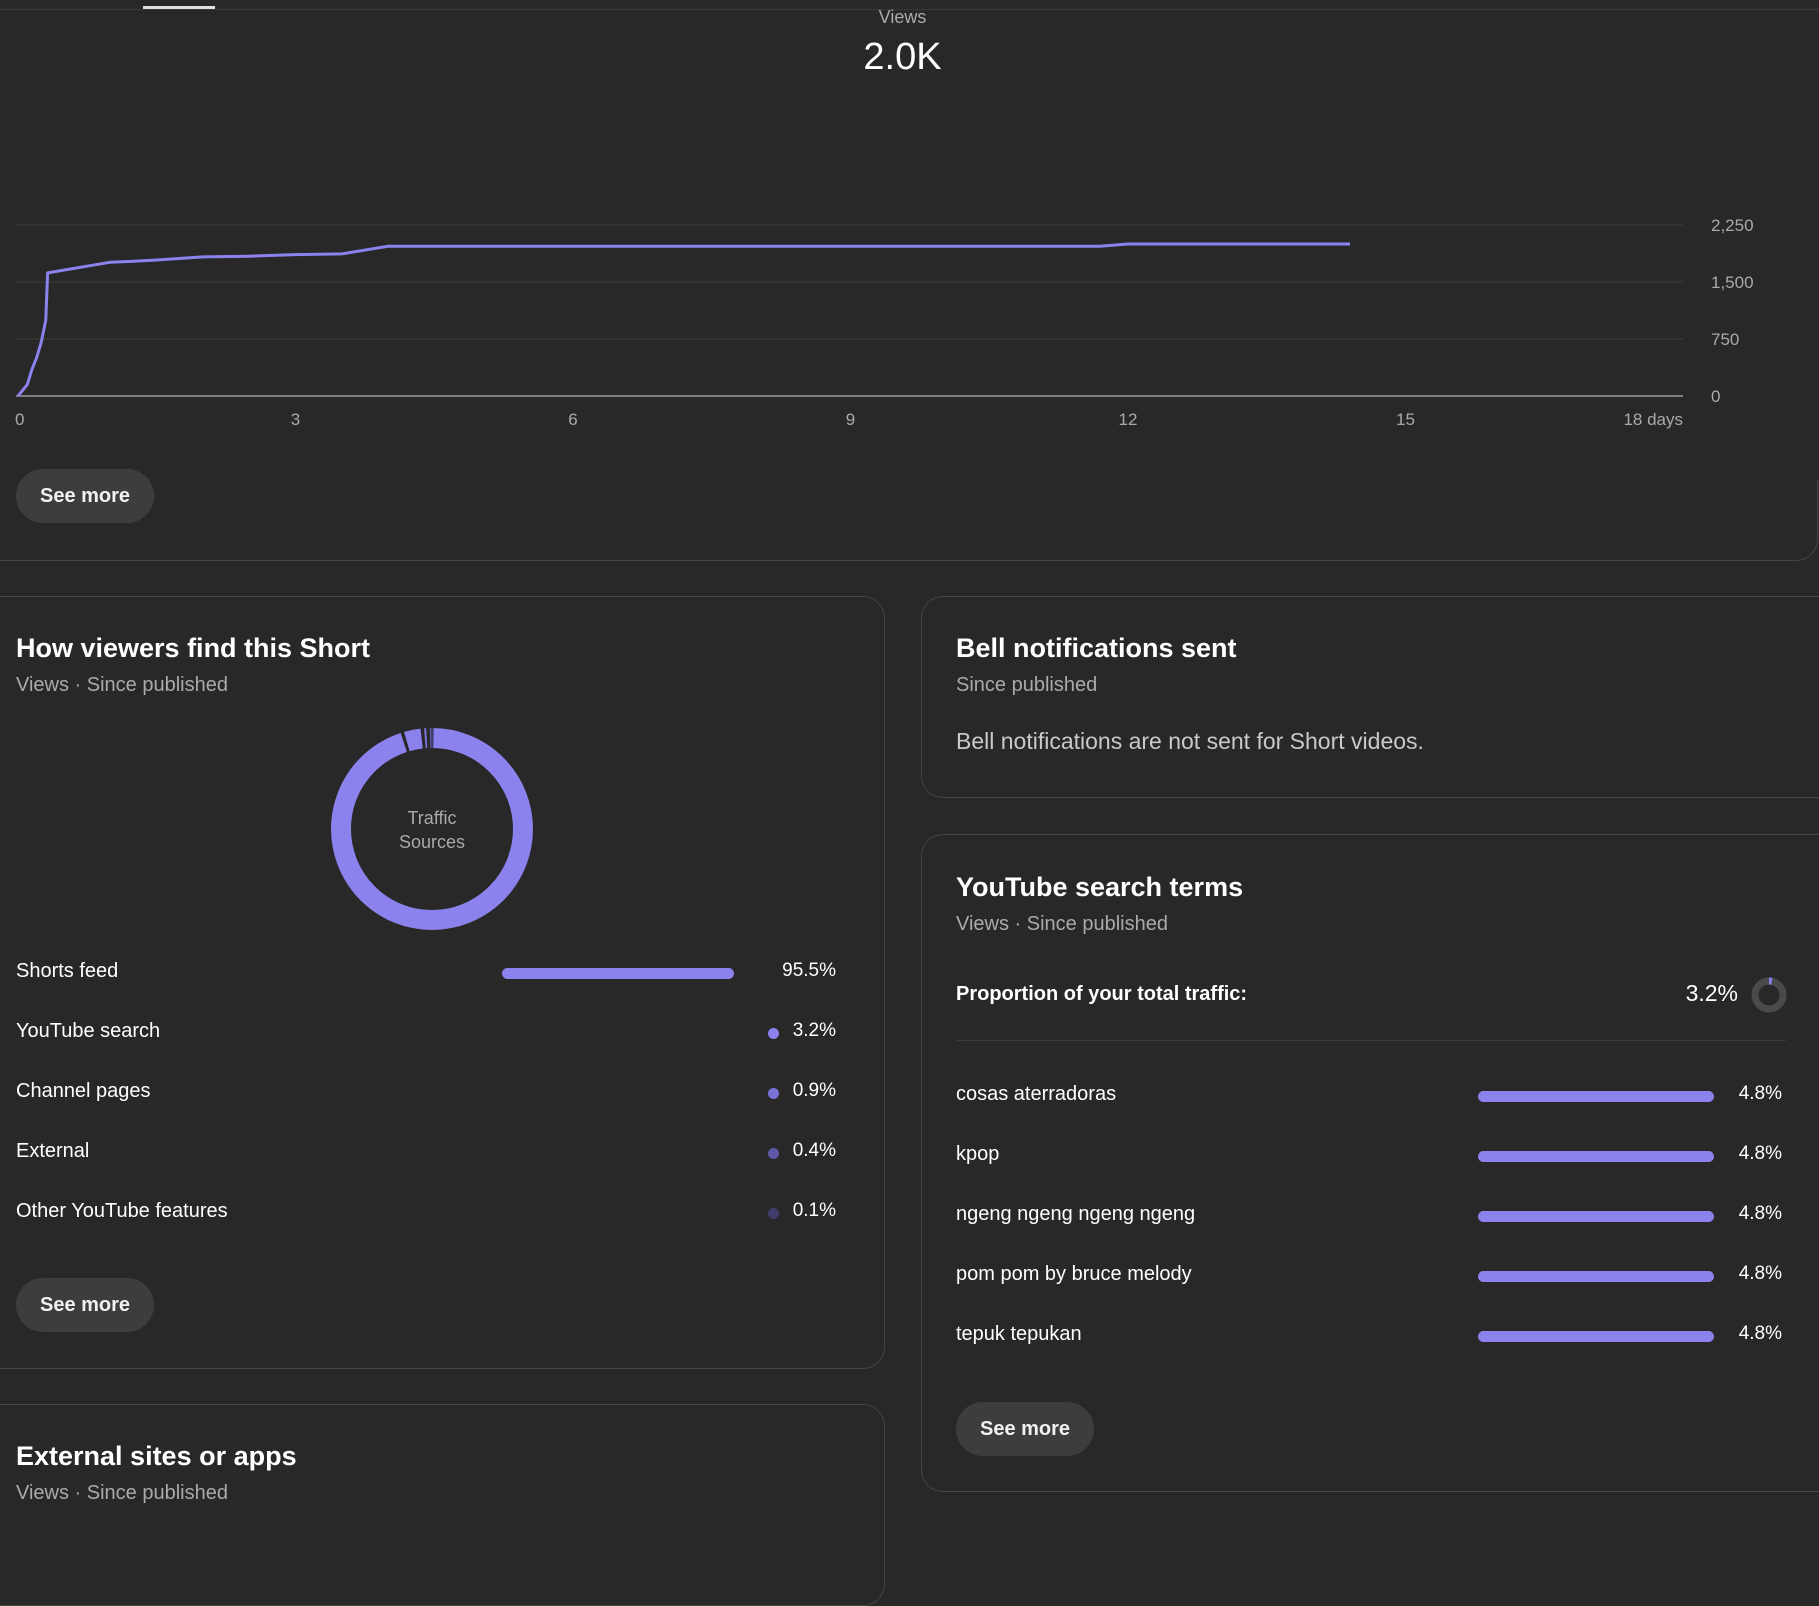  Describe the element at coordinates (1405, 419) in the screenshot. I see `x-tick-label: 15` at that location.